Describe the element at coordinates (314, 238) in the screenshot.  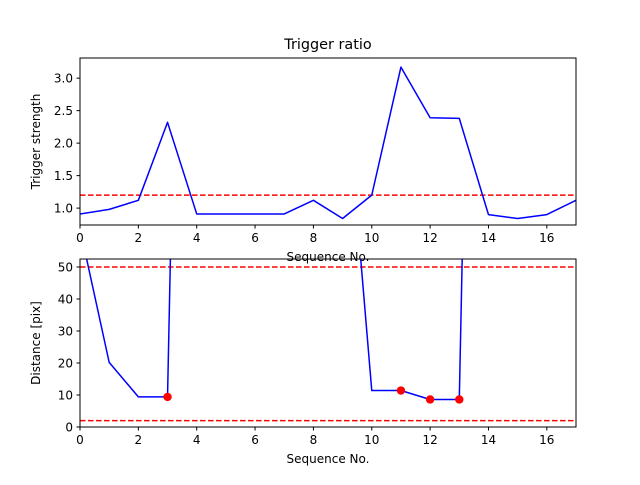
I see `panel1-x-tick-label-4: 8` at that location.